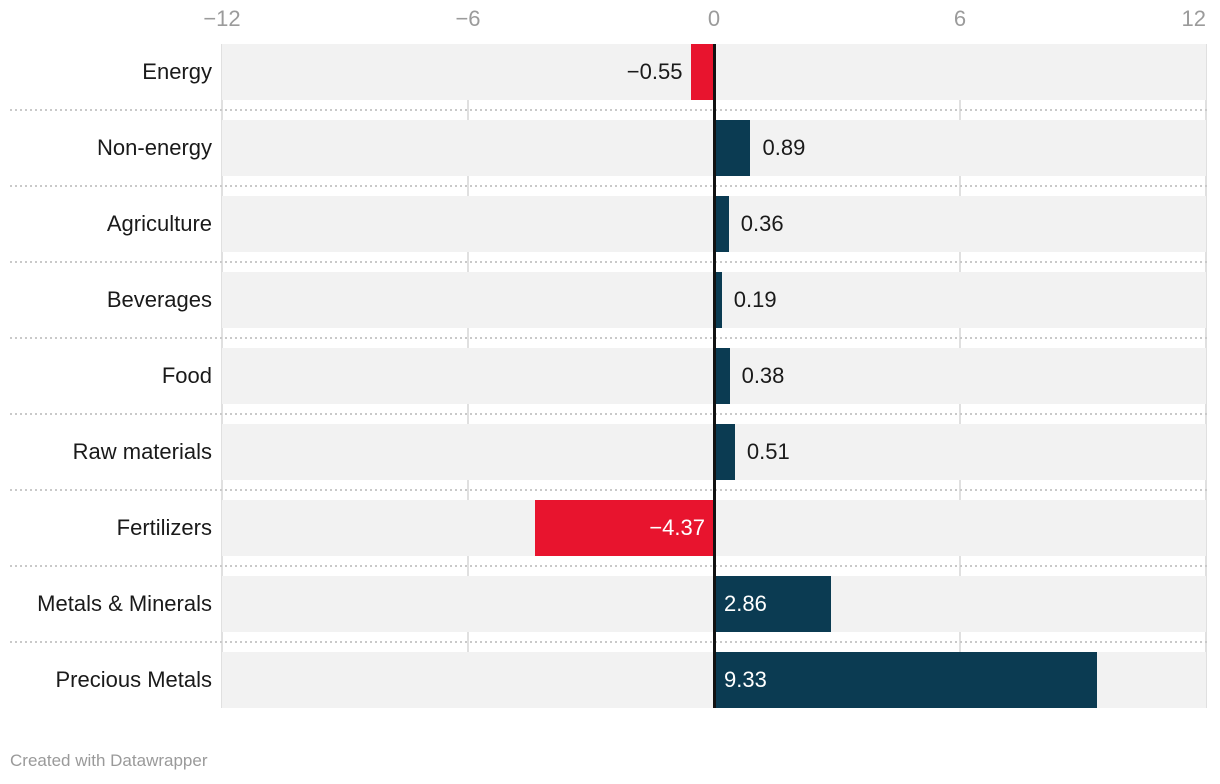  I want to click on category-label: Non-energy, so click(154, 147).